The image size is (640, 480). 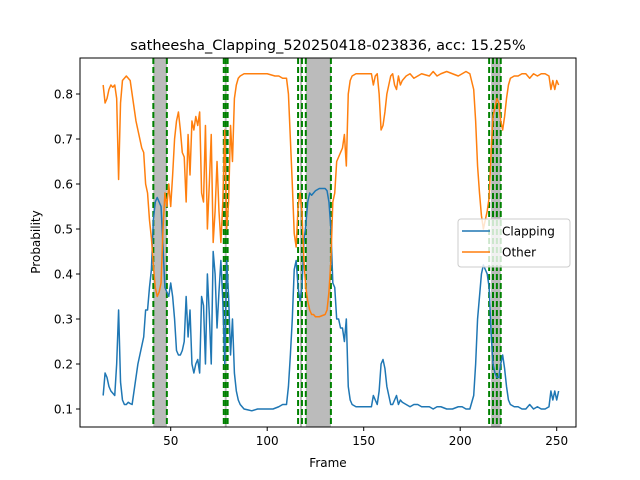 What do you see at coordinates (528, 232) in the screenshot?
I see `legend-label-clapping: Clapping` at bounding box center [528, 232].